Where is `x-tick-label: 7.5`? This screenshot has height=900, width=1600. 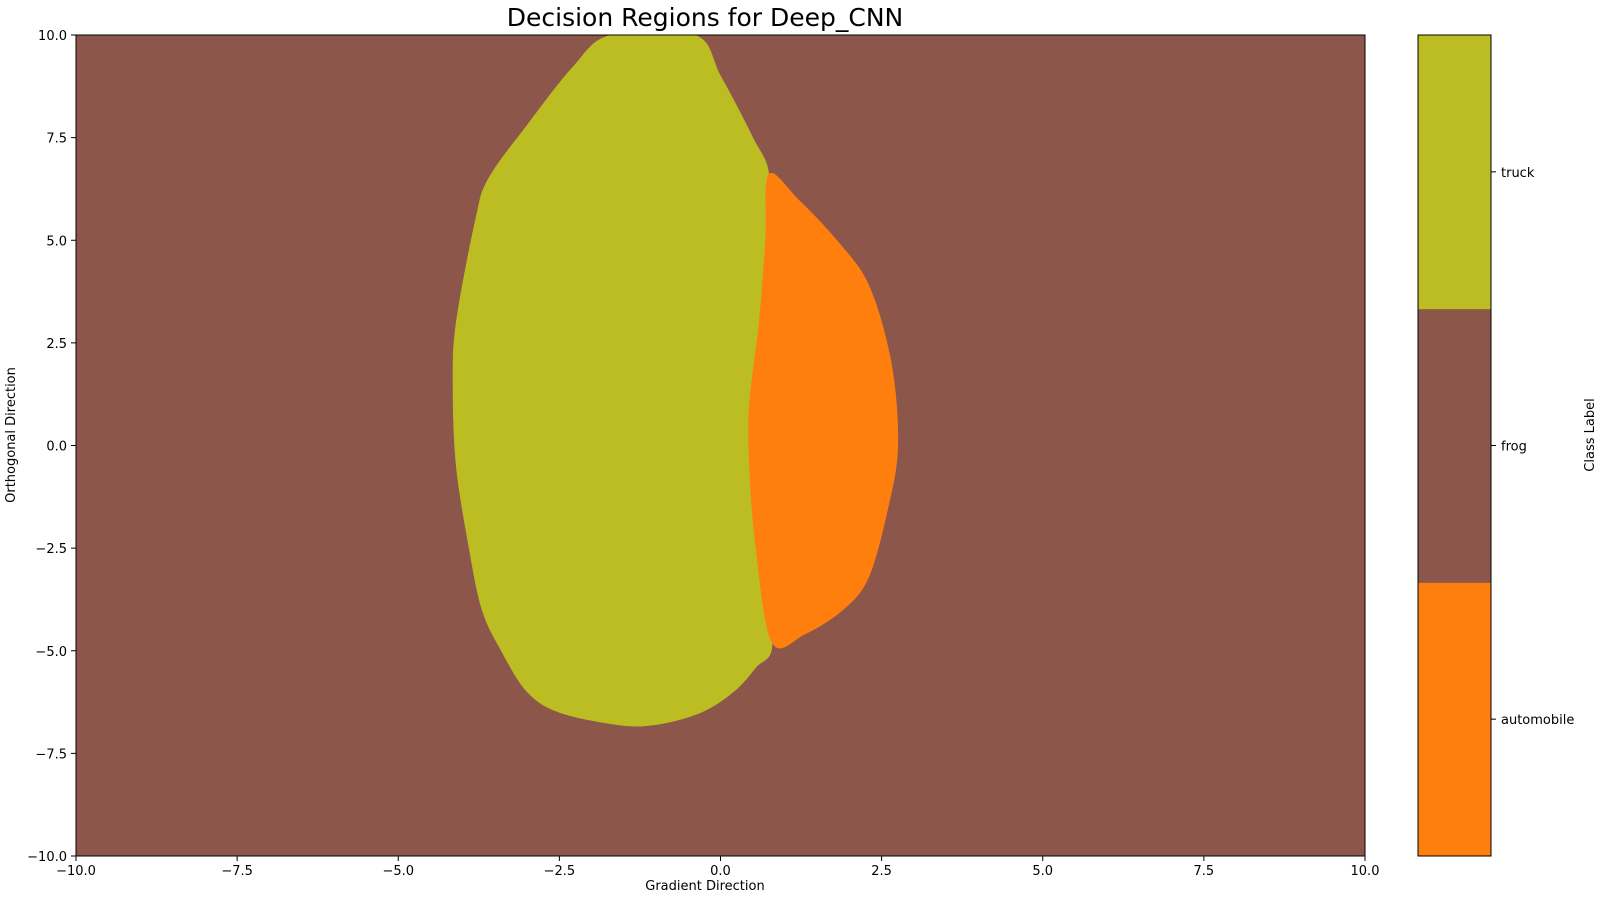
x-tick-label: 7.5 is located at coordinates (1204, 871).